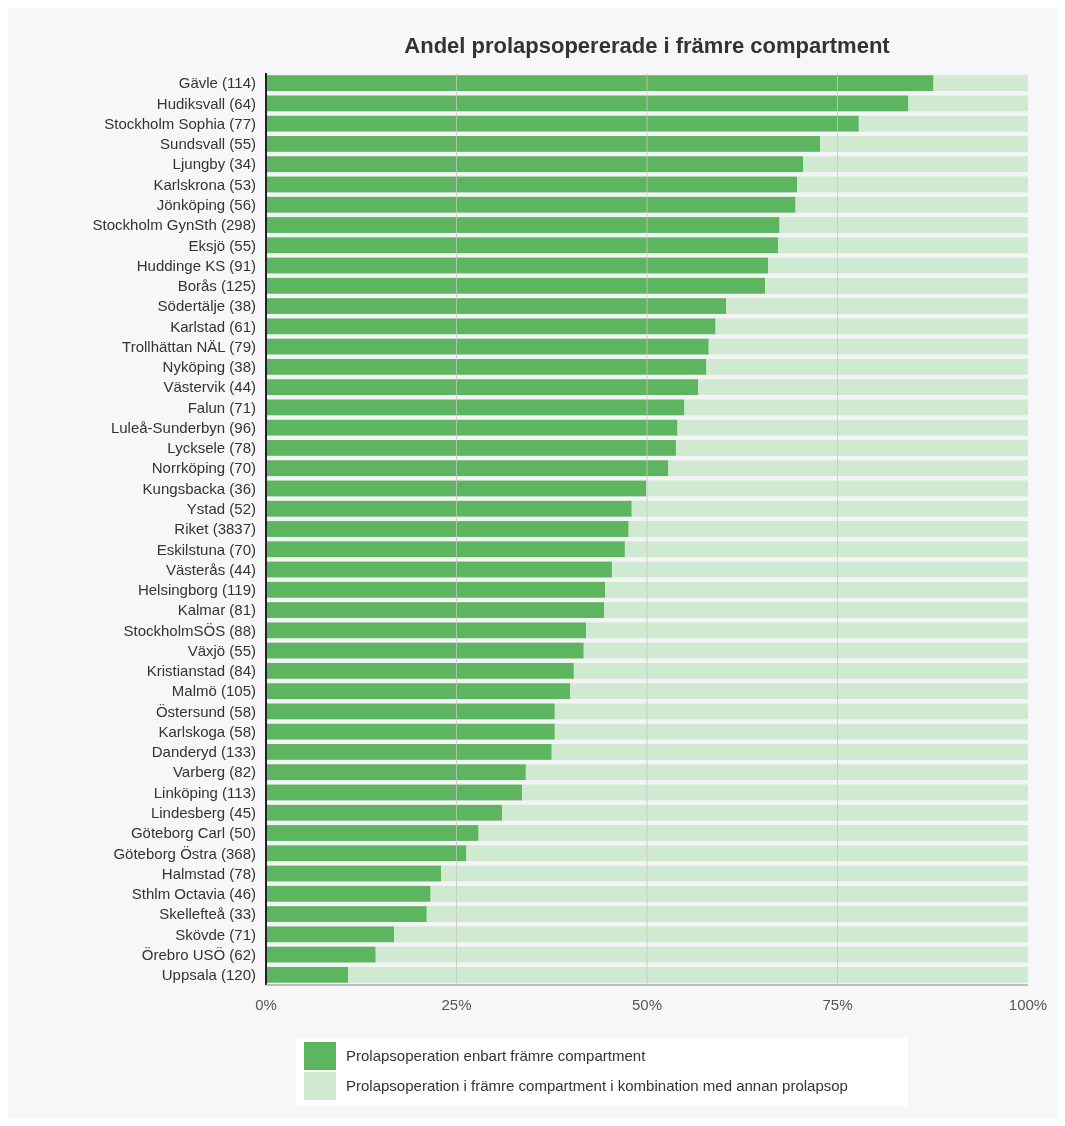 This screenshot has width=1065, height=1126. I want to click on x-tick-label: 50%, so click(647, 1004).